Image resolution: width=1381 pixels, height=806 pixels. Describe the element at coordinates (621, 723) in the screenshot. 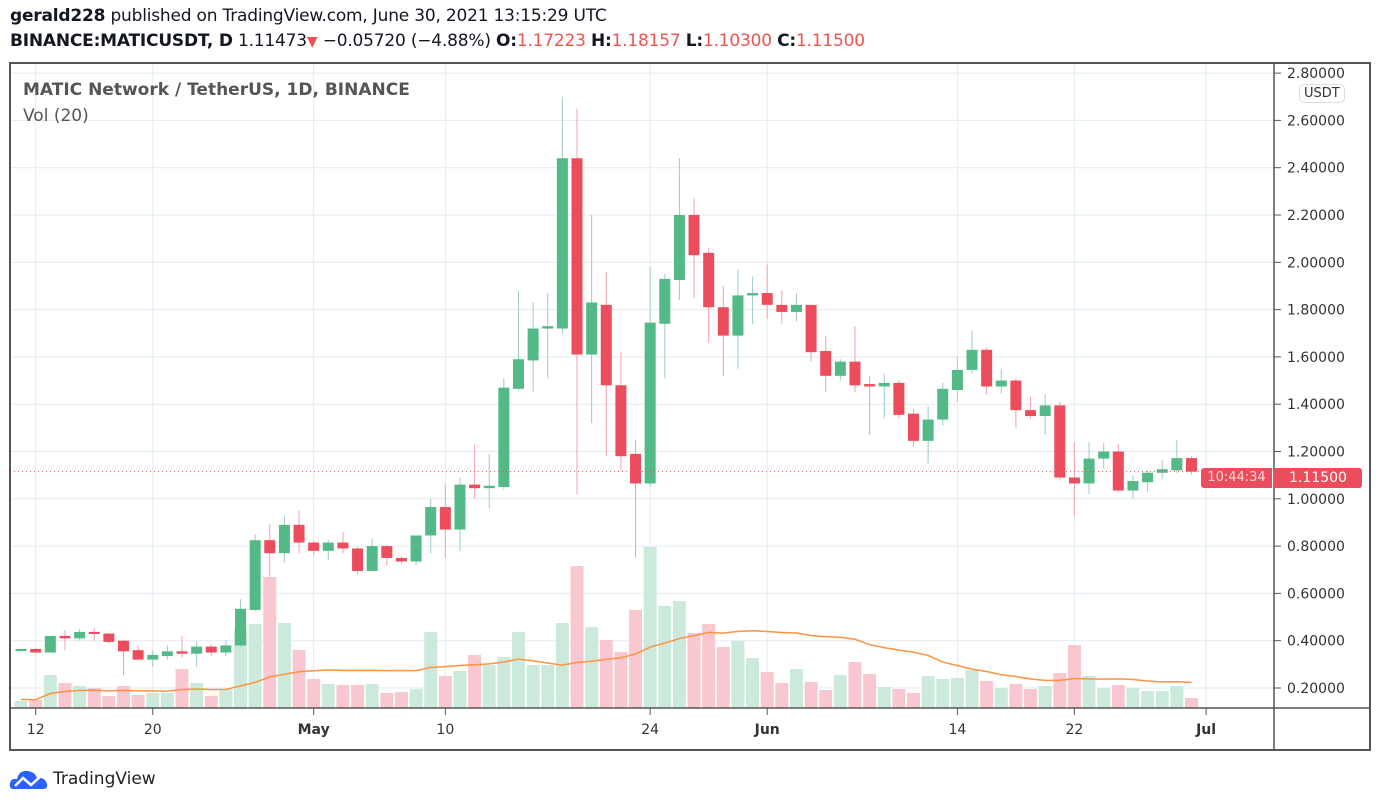

I see `time-axis: 12 20 May 10 24 Jun 14 22 Jul` at that location.